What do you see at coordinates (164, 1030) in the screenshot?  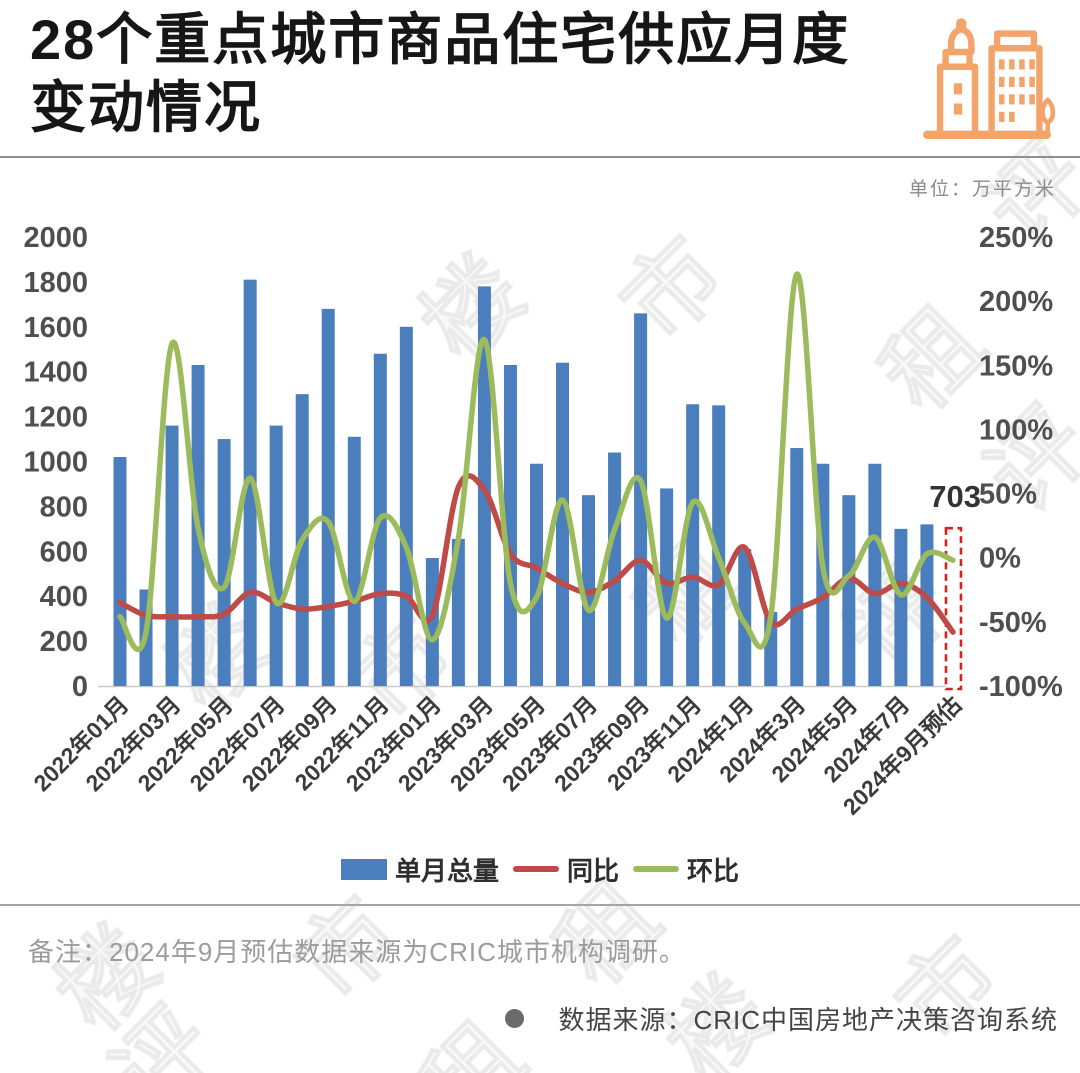 I see `watermark-glyph: 评` at bounding box center [164, 1030].